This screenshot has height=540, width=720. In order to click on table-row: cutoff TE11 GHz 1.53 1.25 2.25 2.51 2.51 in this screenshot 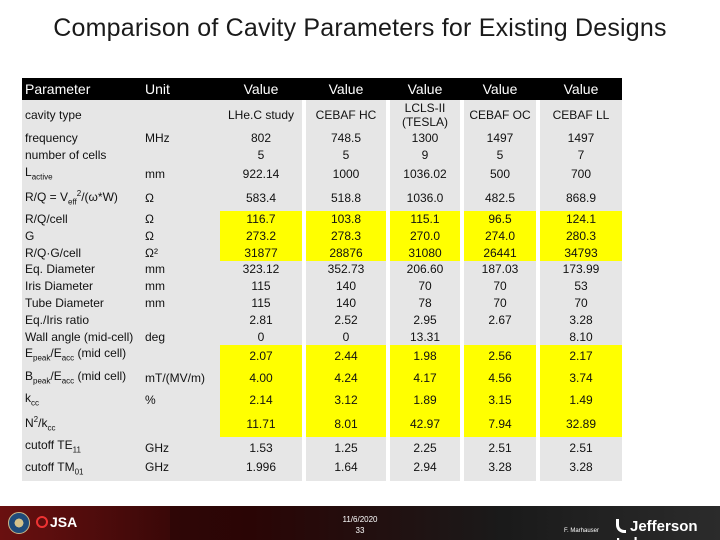, I will do `click(322, 448)`.